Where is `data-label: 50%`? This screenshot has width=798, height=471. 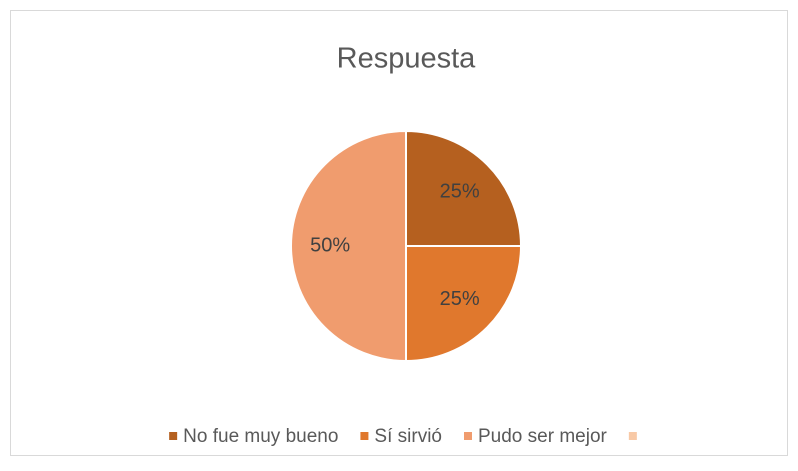 data-label: 50% is located at coordinates (330, 245).